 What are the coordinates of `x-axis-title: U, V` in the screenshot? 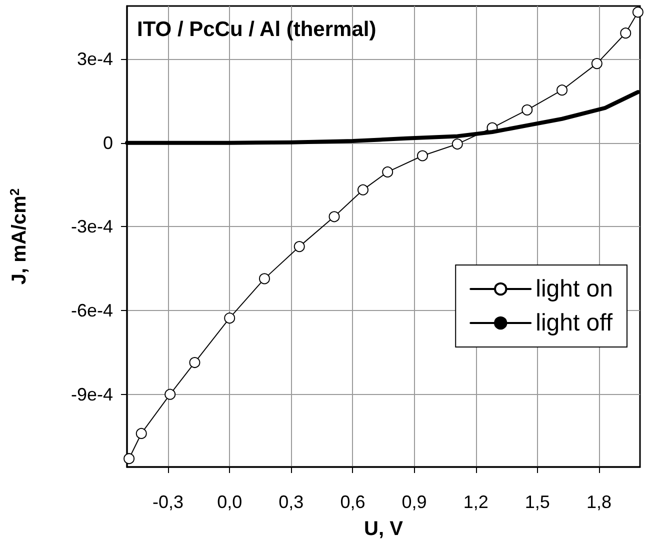 It's located at (384, 529).